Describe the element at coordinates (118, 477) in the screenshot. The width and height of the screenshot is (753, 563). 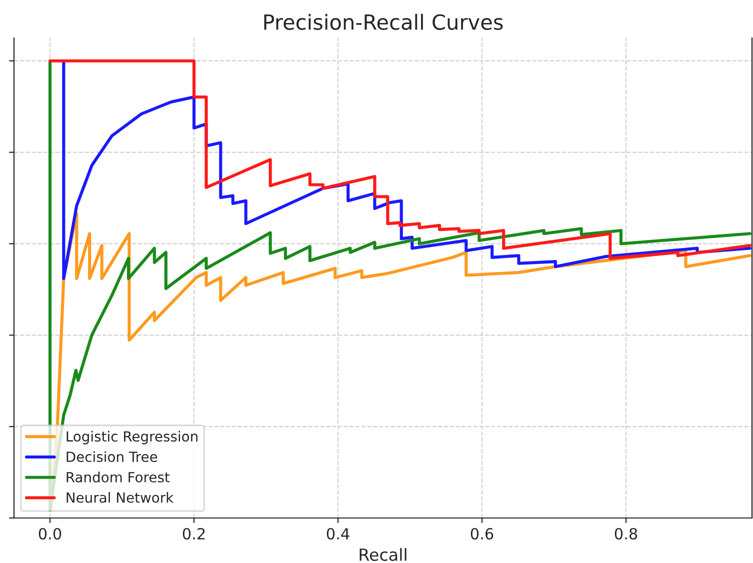
I see `legend-label: Random Forest` at that location.